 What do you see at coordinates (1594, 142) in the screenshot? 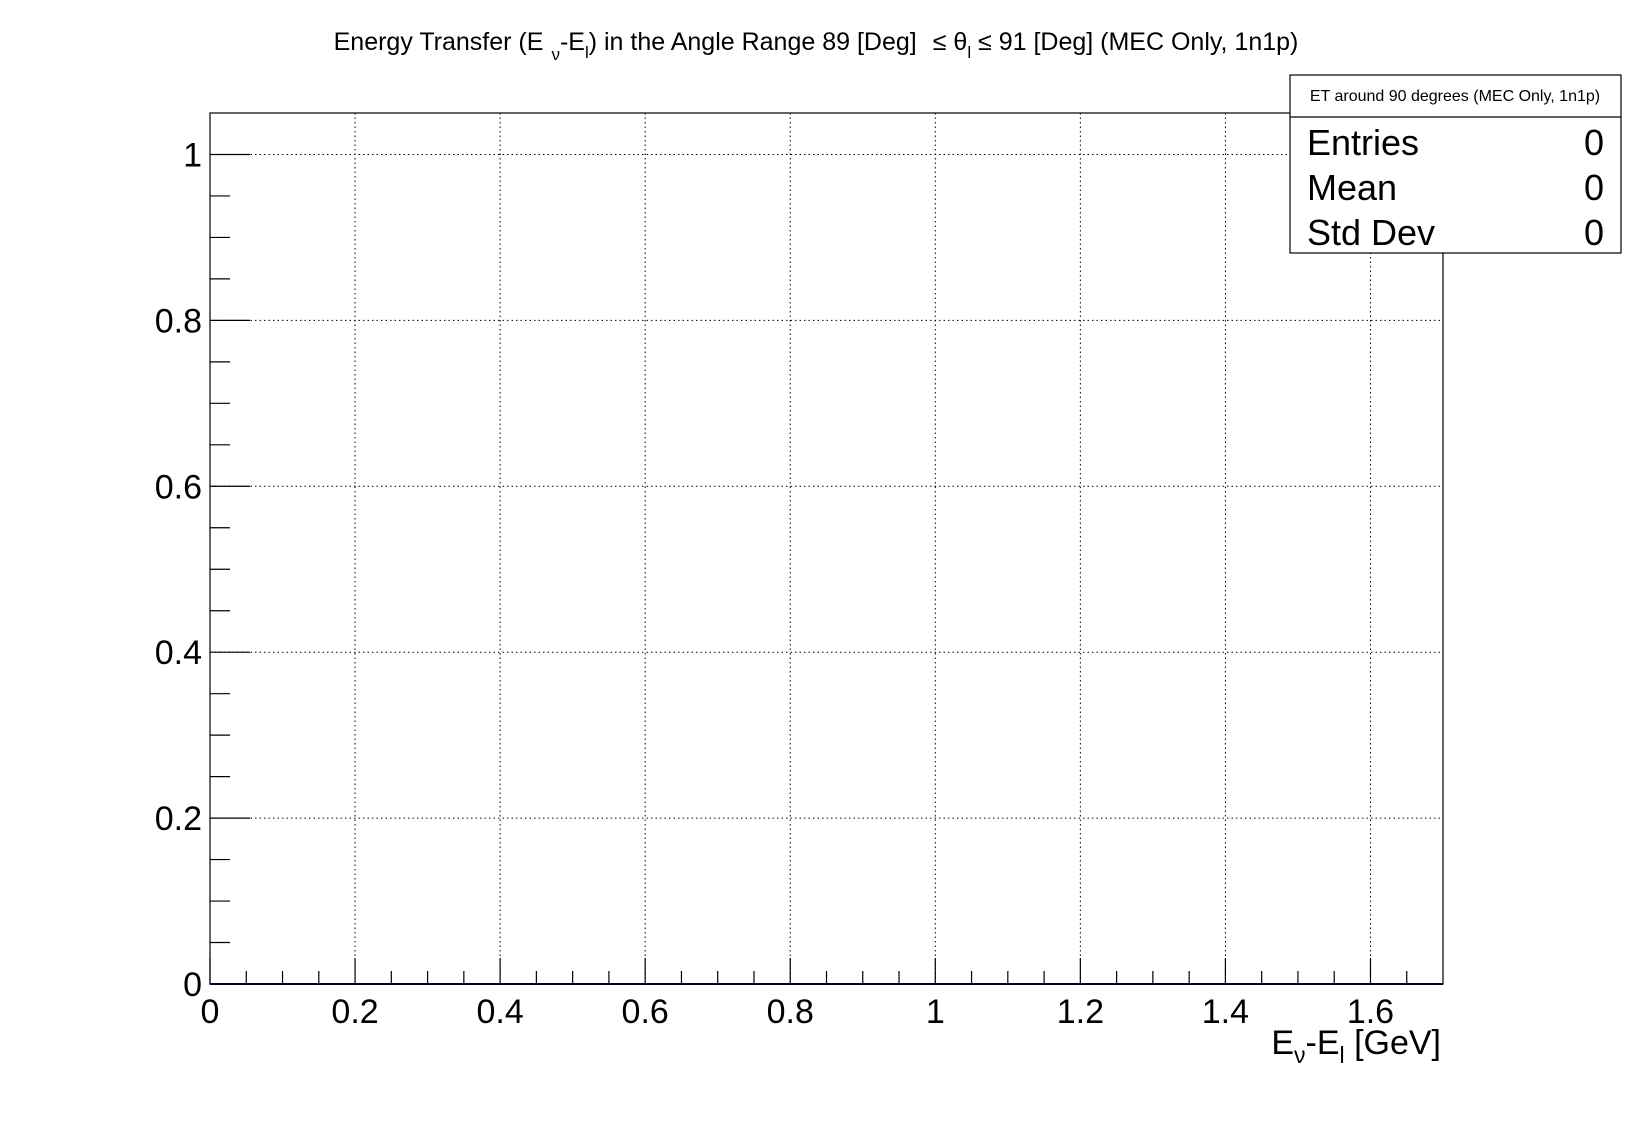
I see `stats-entries-value: 0` at bounding box center [1594, 142].